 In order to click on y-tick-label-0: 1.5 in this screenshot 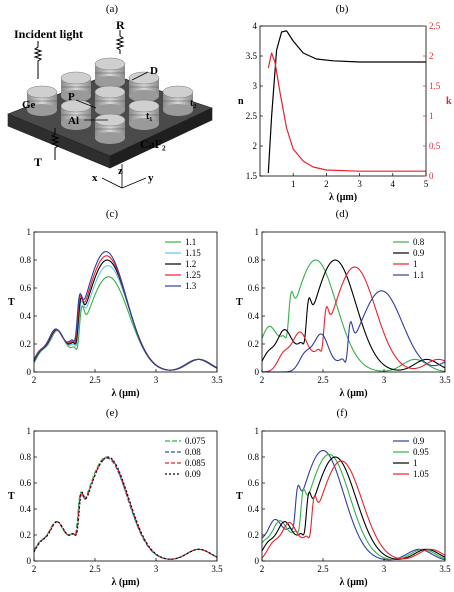, I will do `click(252, 176)`.